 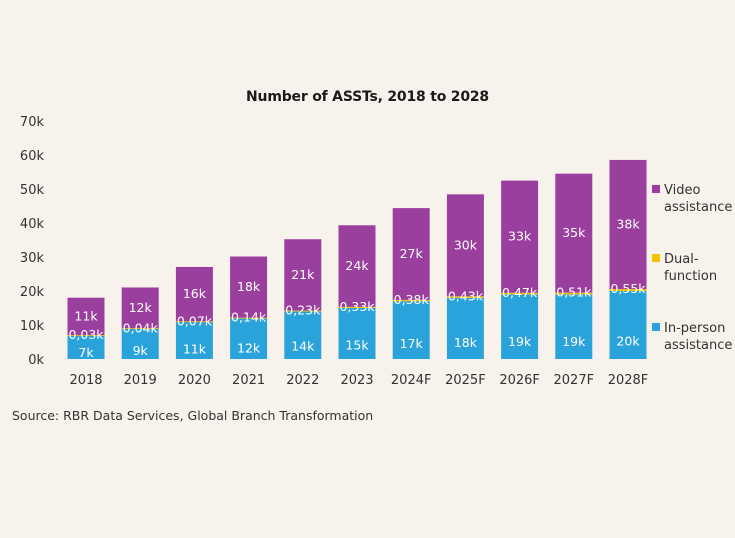 I want to click on legend-label-dual-function: function, so click(x=690, y=276).